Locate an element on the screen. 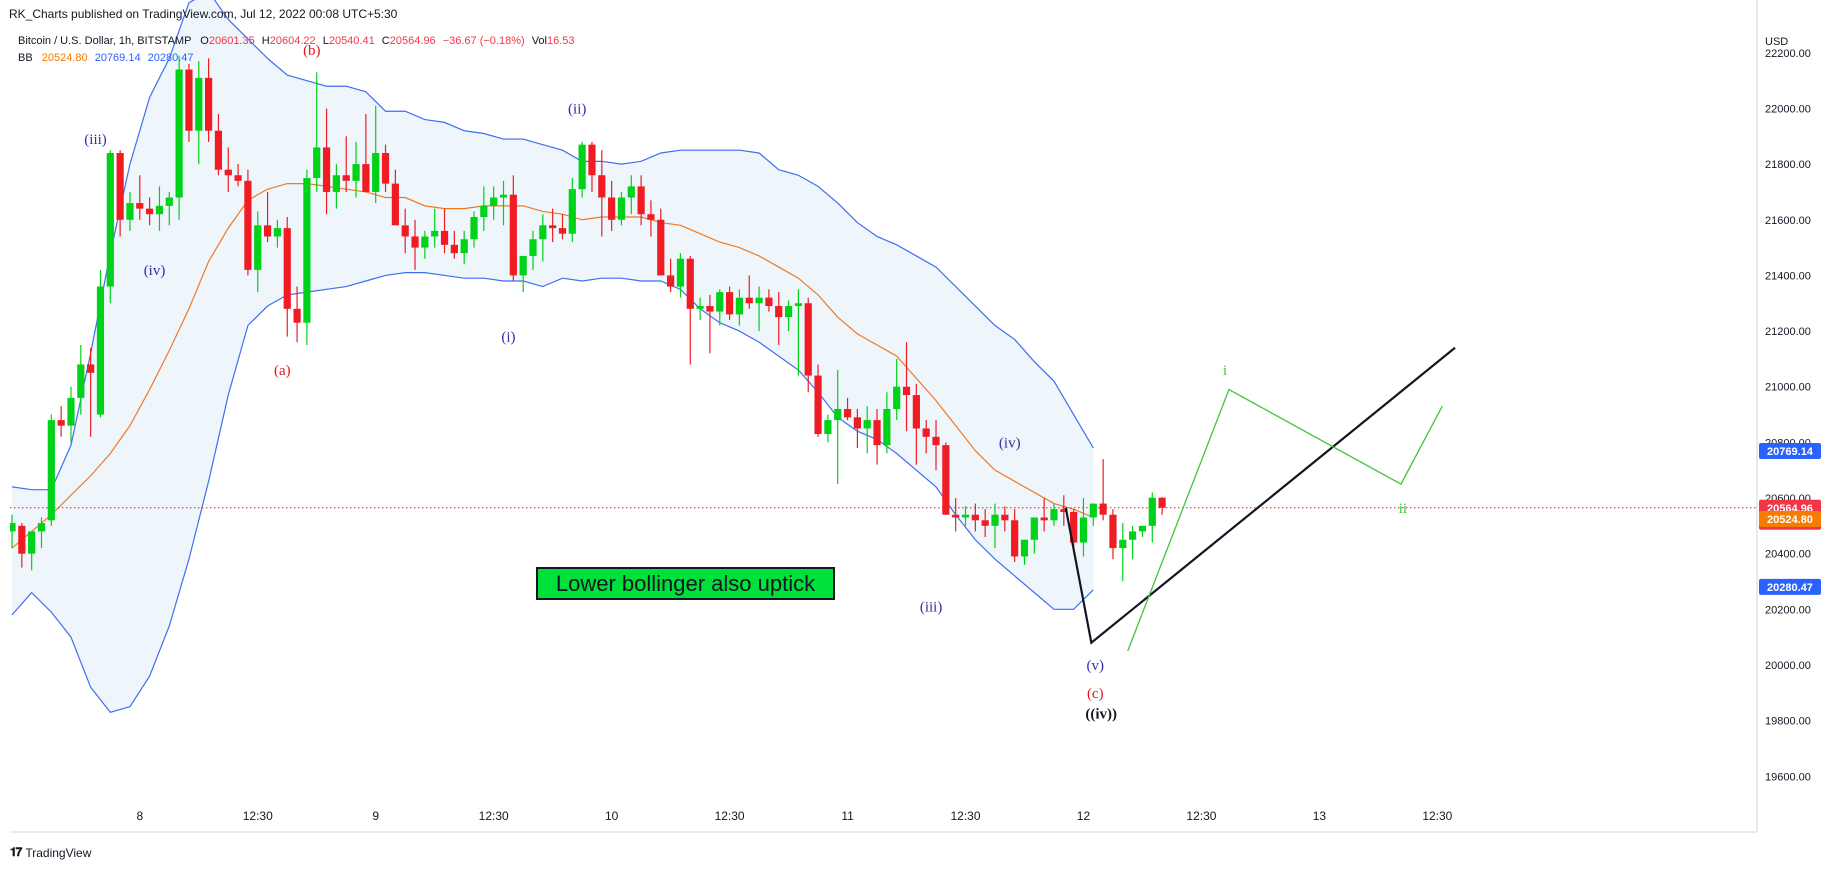 This screenshot has width=1834, height=869. y-tick-label: 22000.00 is located at coordinates (1788, 109).